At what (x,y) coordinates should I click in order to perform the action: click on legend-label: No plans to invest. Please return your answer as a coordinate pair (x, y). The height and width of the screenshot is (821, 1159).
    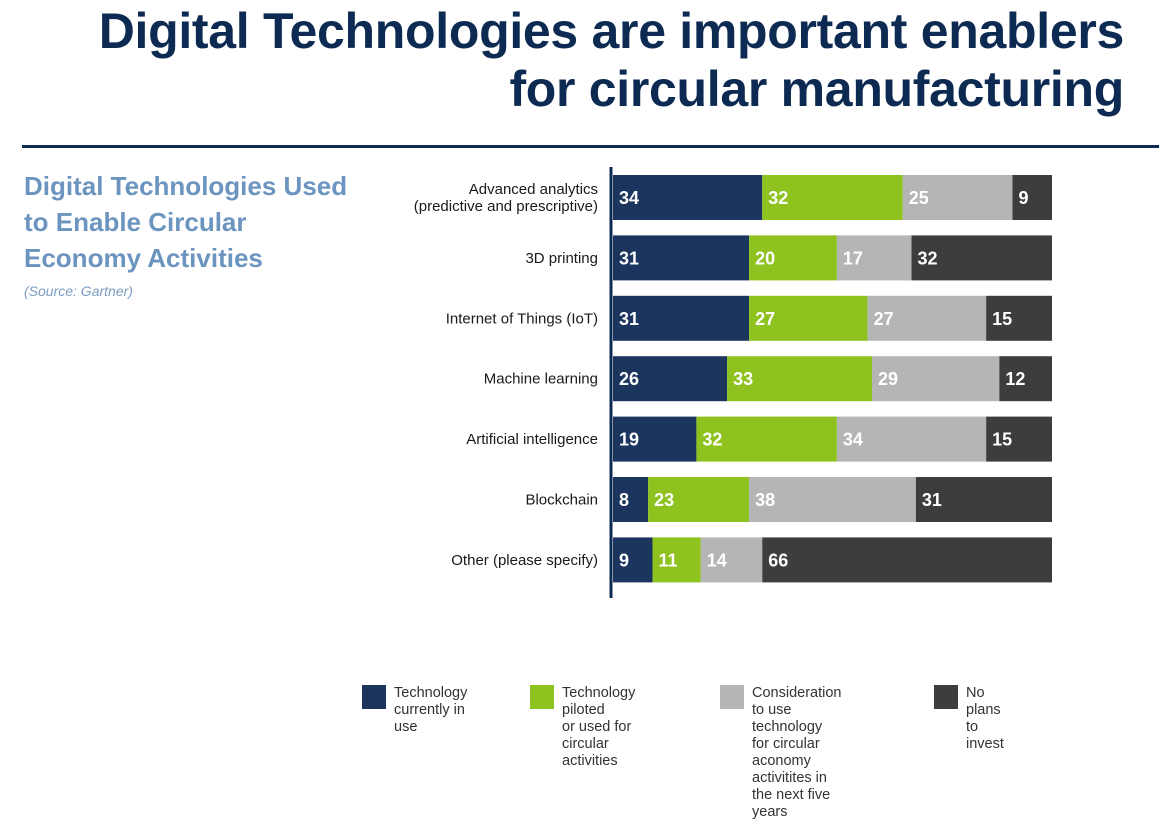
    Looking at the image, I should click on (985, 718).